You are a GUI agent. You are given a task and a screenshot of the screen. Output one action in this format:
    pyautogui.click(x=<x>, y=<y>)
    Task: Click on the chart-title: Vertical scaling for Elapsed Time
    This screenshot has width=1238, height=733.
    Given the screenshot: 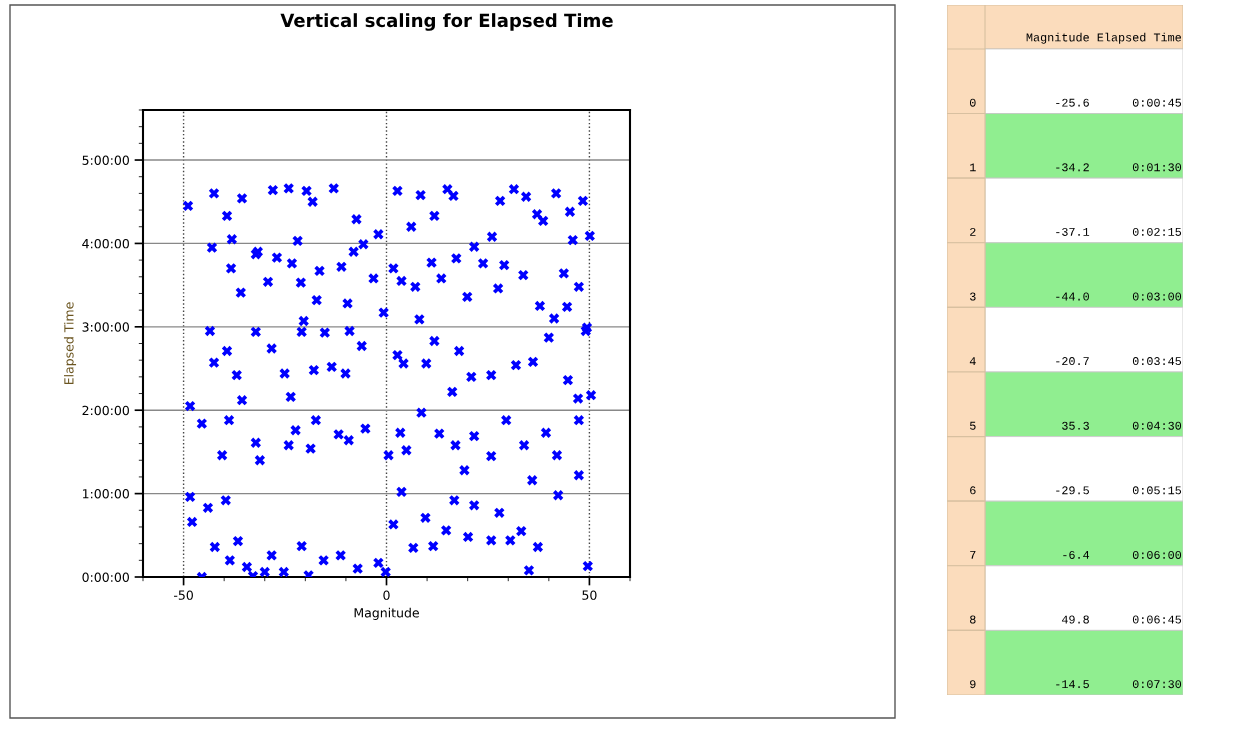 What is the action you would take?
    pyautogui.click(x=446, y=22)
    